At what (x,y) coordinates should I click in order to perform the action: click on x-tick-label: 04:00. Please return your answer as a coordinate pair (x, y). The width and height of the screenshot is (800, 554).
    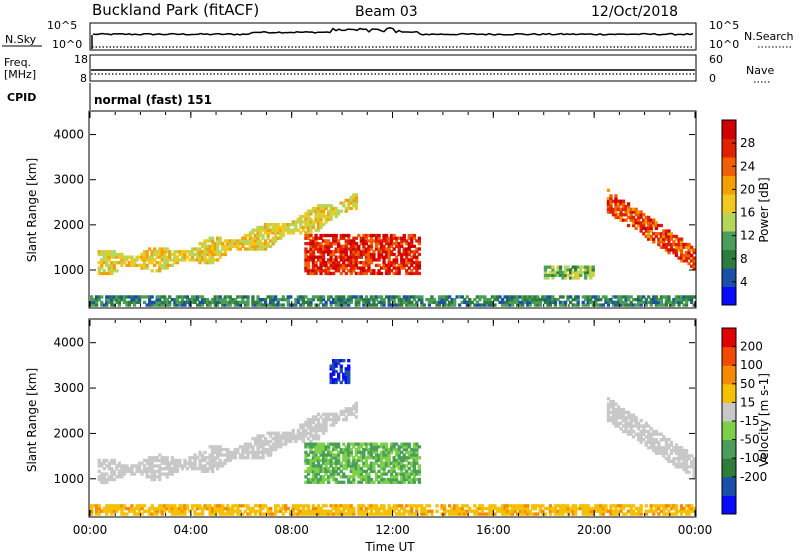
    Looking at the image, I should click on (191, 530).